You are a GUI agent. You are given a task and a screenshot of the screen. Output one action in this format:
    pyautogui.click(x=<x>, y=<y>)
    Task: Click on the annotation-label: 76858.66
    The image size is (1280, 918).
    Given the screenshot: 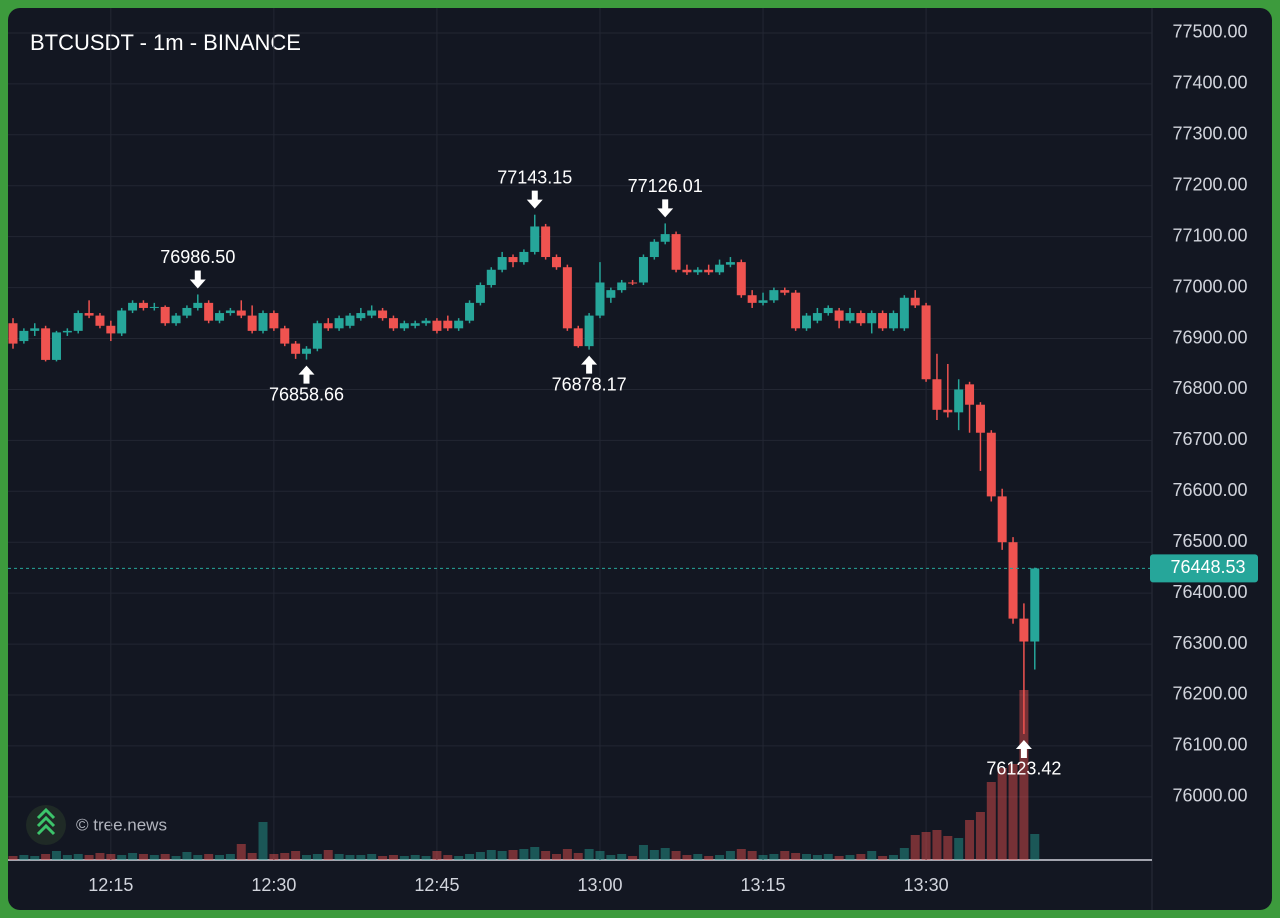 What is the action you would take?
    pyautogui.click(x=306, y=394)
    